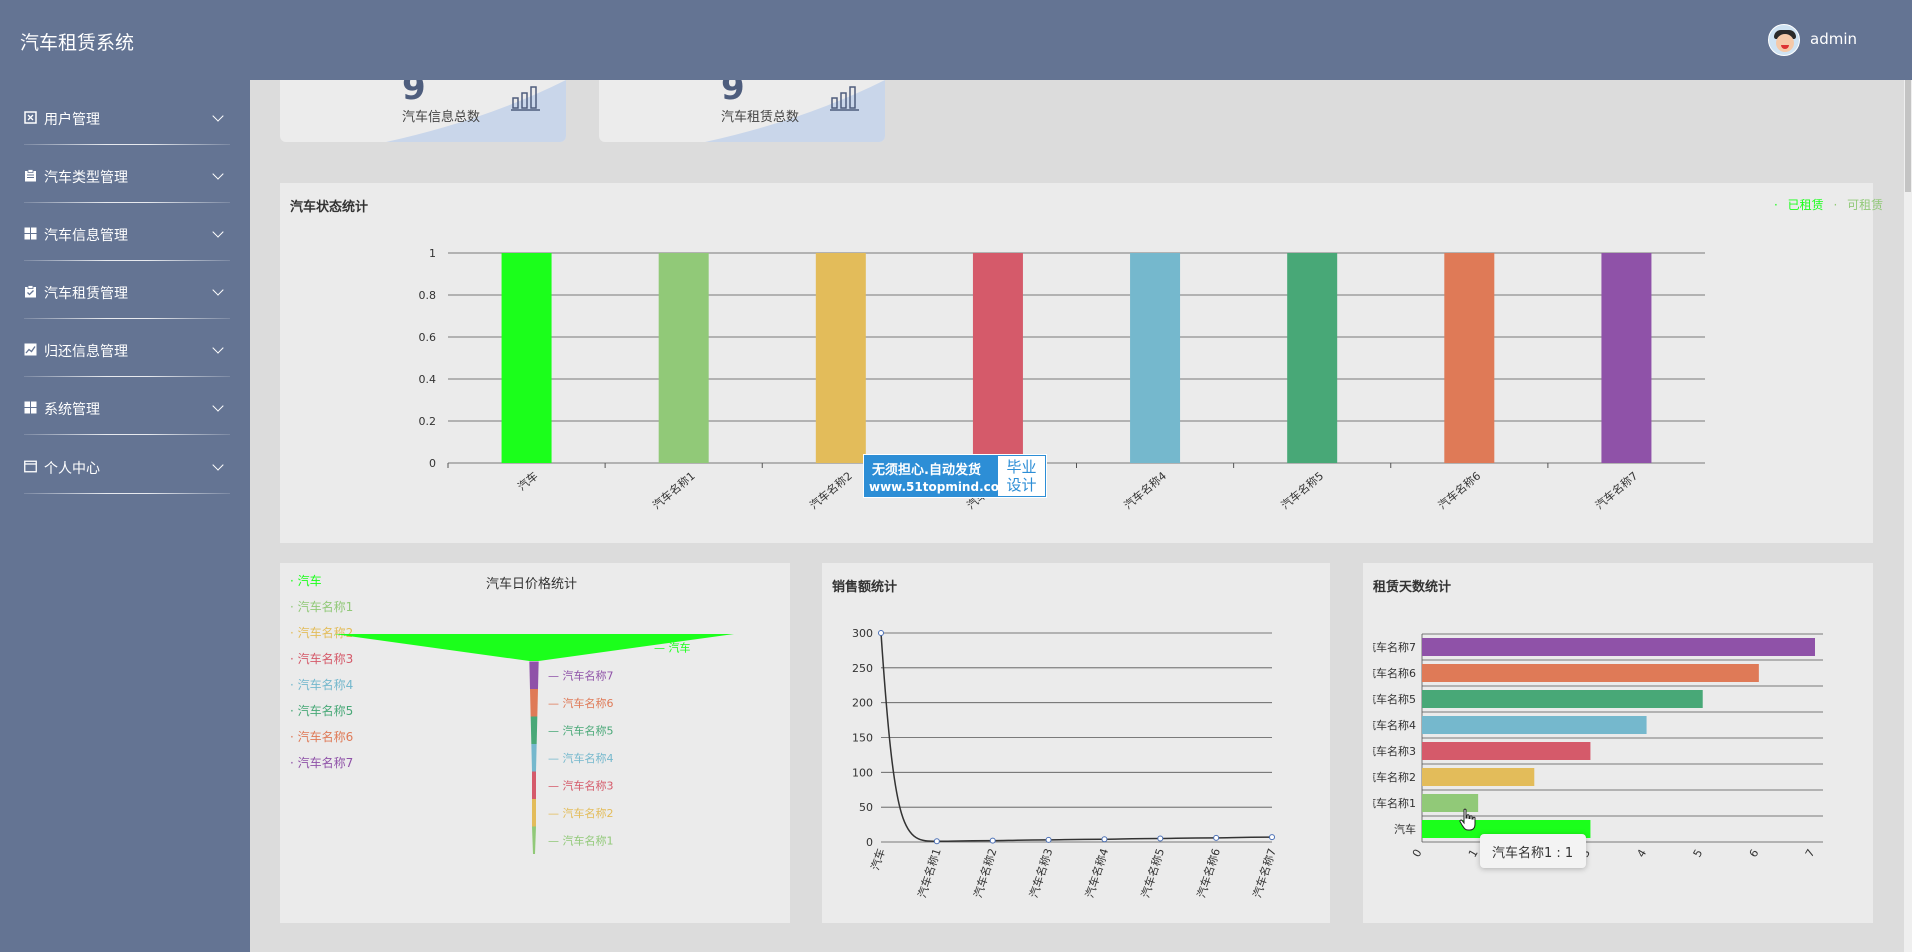 This screenshot has height=952, width=1912. What do you see at coordinates (866, 807) in the screenshot?
I see `y-tick-label: 50` at bounding box center [866, 807].